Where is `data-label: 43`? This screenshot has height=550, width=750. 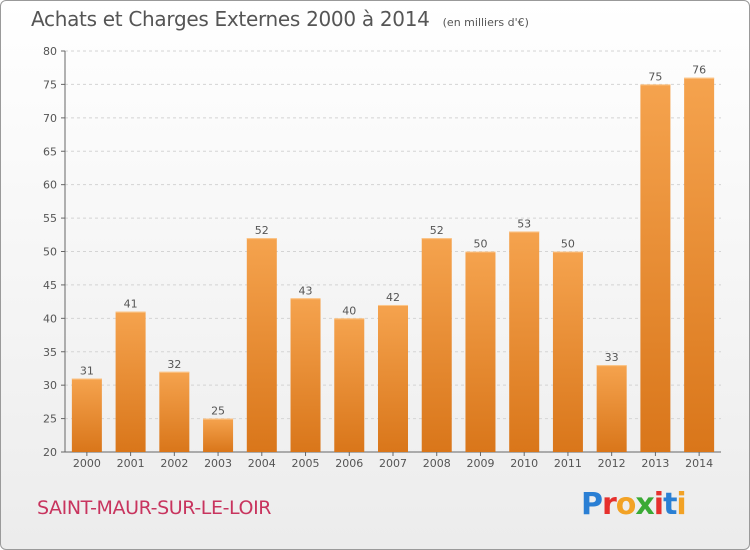
data-label: 43 is located at coordinates (306, 290).